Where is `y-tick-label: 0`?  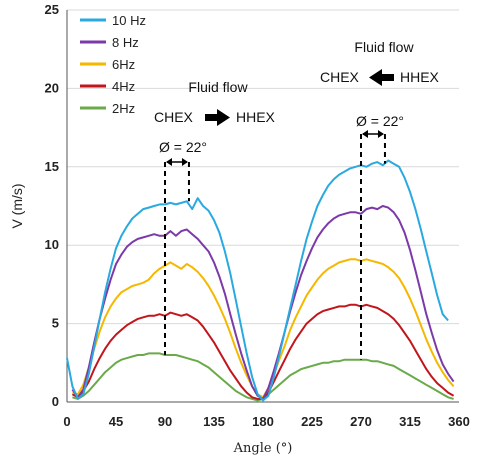
y-tick-label: 0 is located at coordinates (55, 401).